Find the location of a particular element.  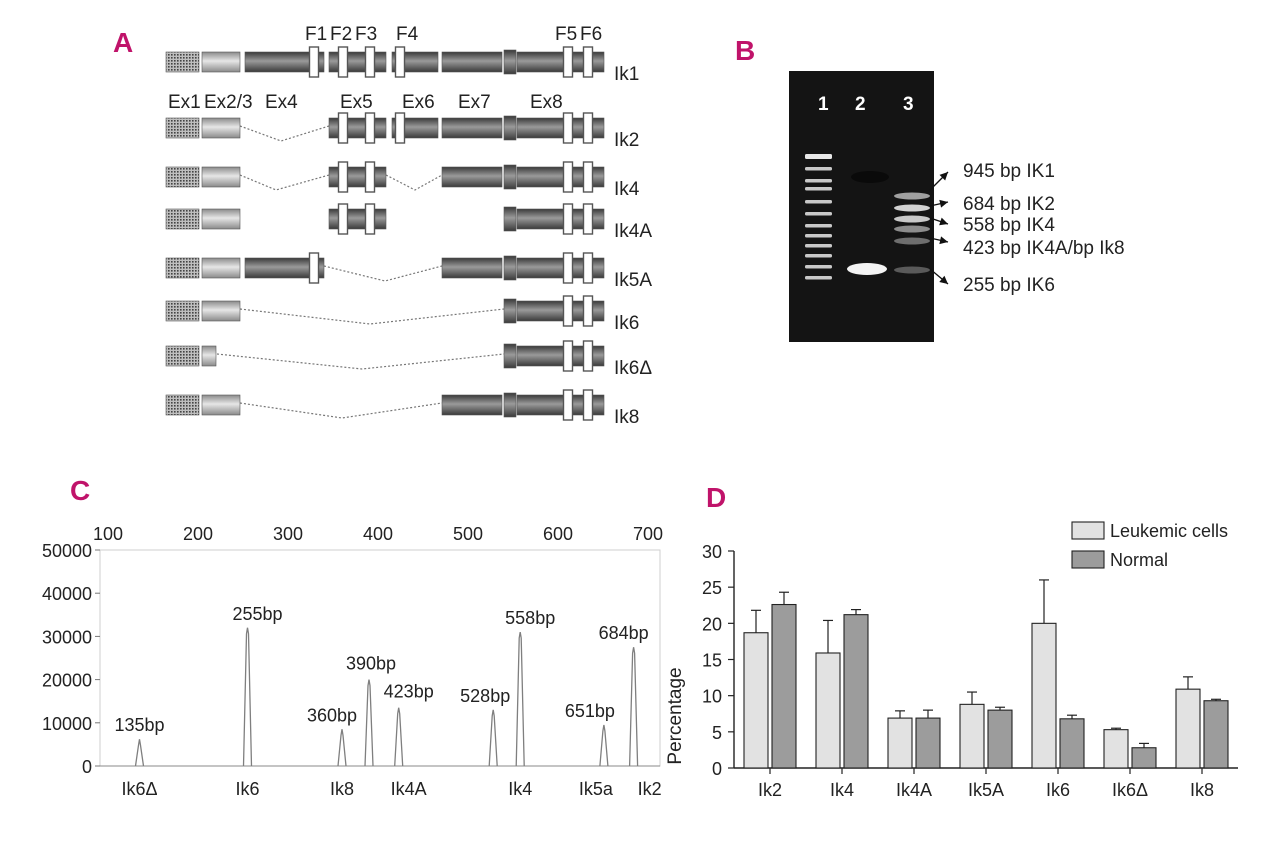

peak-label: 135bp is located at coordinates (139, 725).